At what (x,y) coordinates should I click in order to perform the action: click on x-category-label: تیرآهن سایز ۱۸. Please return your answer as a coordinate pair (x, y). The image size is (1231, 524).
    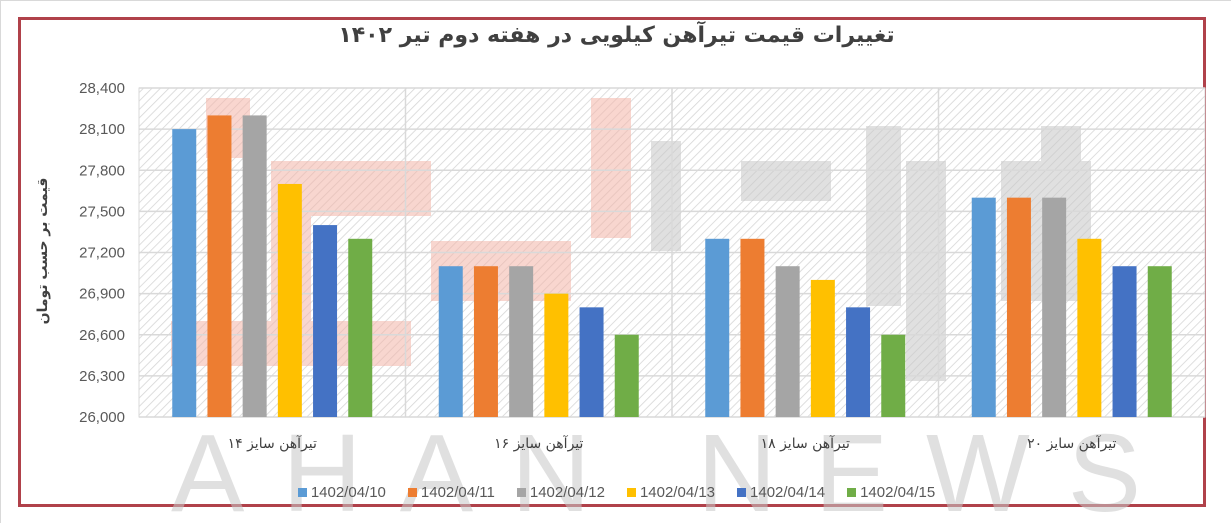
    Looking at the image, I should click on (805, 443).